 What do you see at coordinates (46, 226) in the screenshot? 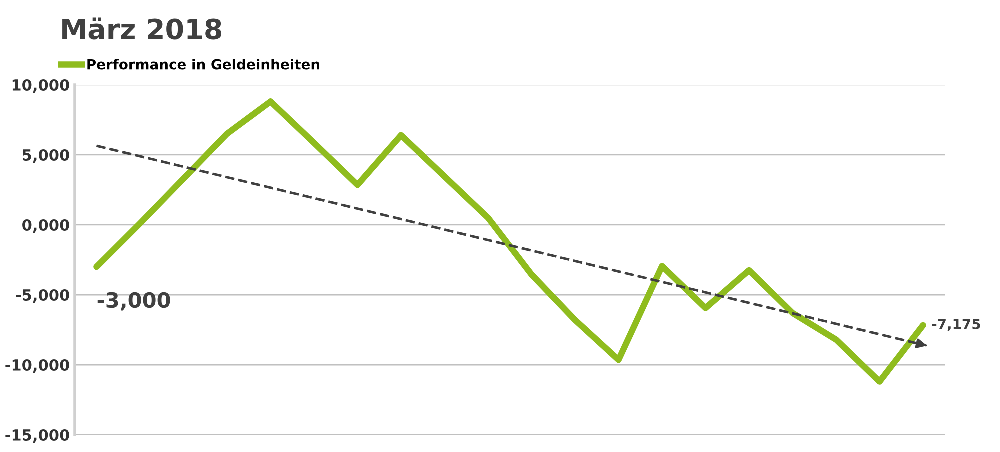
I see `y-tick-label: 0,000` at bounding box center [46, 226].